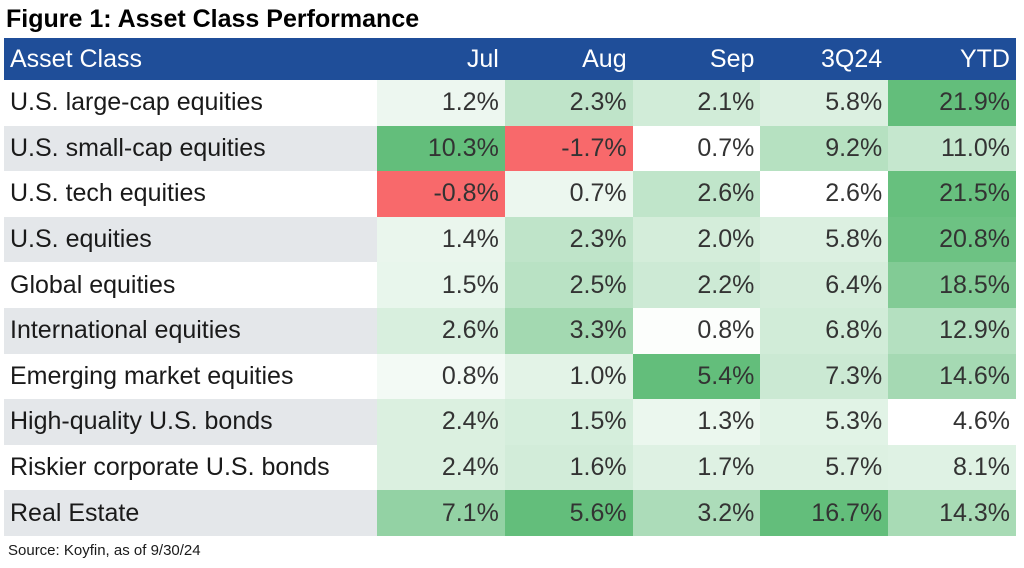  I want to click on source-note: Source: Koyfin, as of 9/30/24, so click(104, 550).